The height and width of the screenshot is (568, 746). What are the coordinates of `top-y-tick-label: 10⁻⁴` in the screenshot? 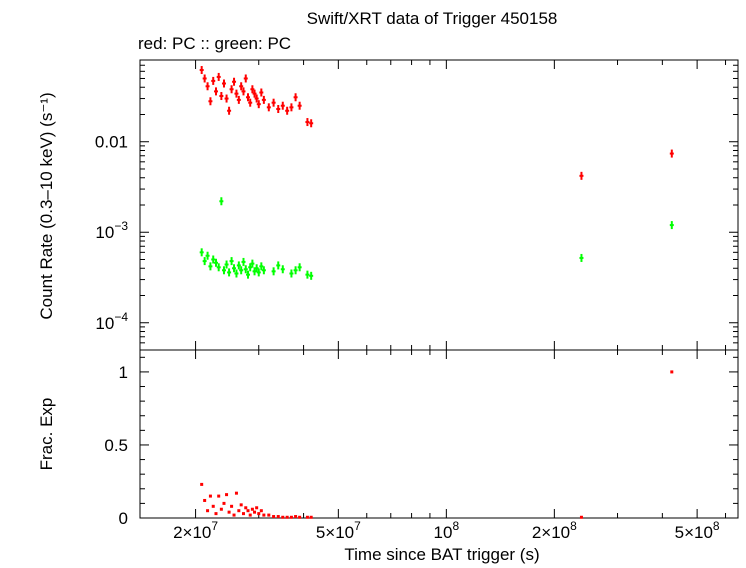 It's located at (111, 321).